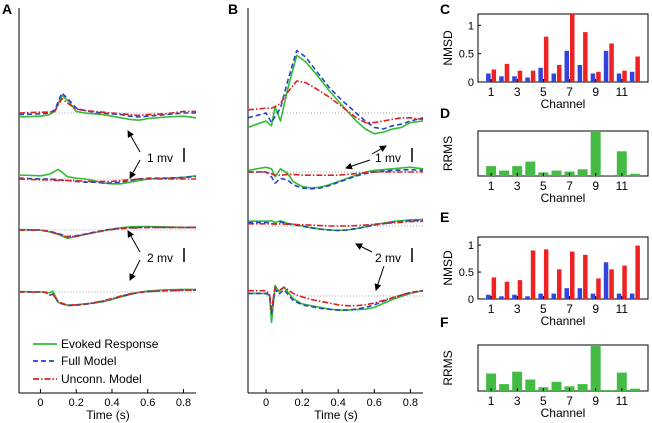 The width and height of the screenshot is (652, 423). I want to click on panel-e-bar-full-ch7, so click(566, 293).